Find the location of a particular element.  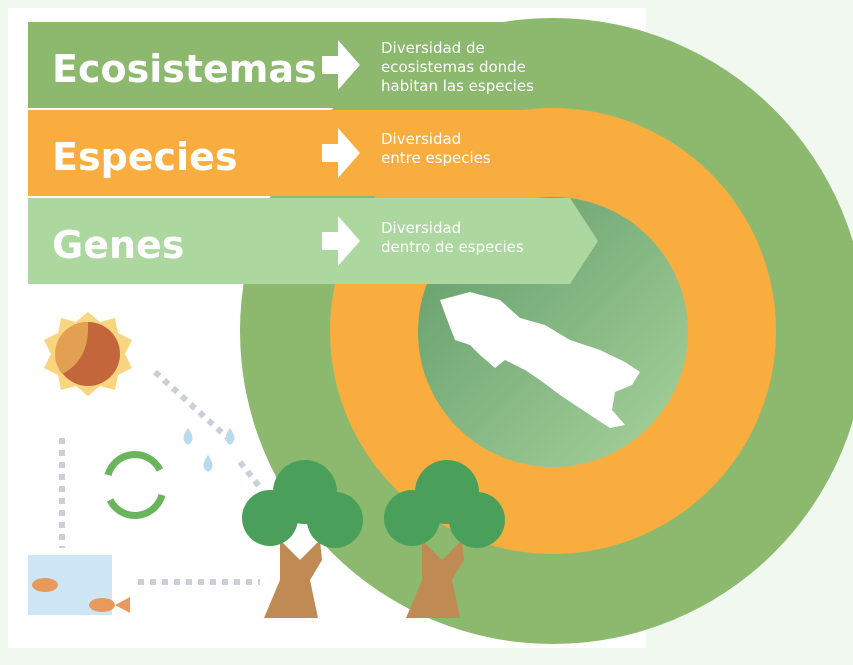

band-title: Especies is located at coordinates (145, 157).